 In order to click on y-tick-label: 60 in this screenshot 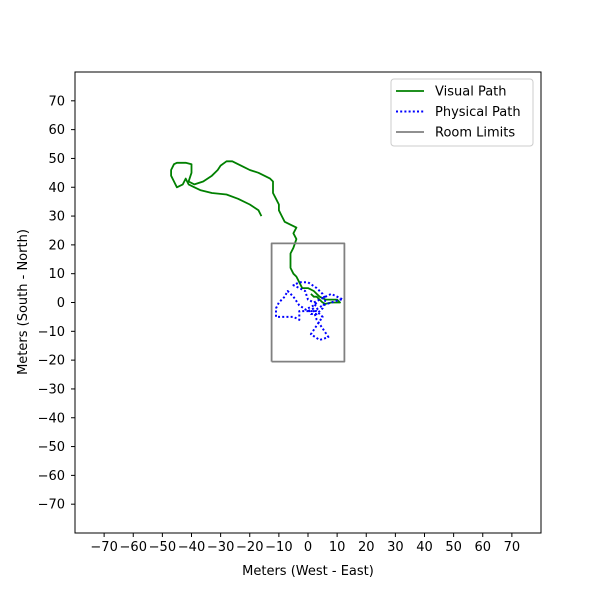, I will do `click(56, 130)`.